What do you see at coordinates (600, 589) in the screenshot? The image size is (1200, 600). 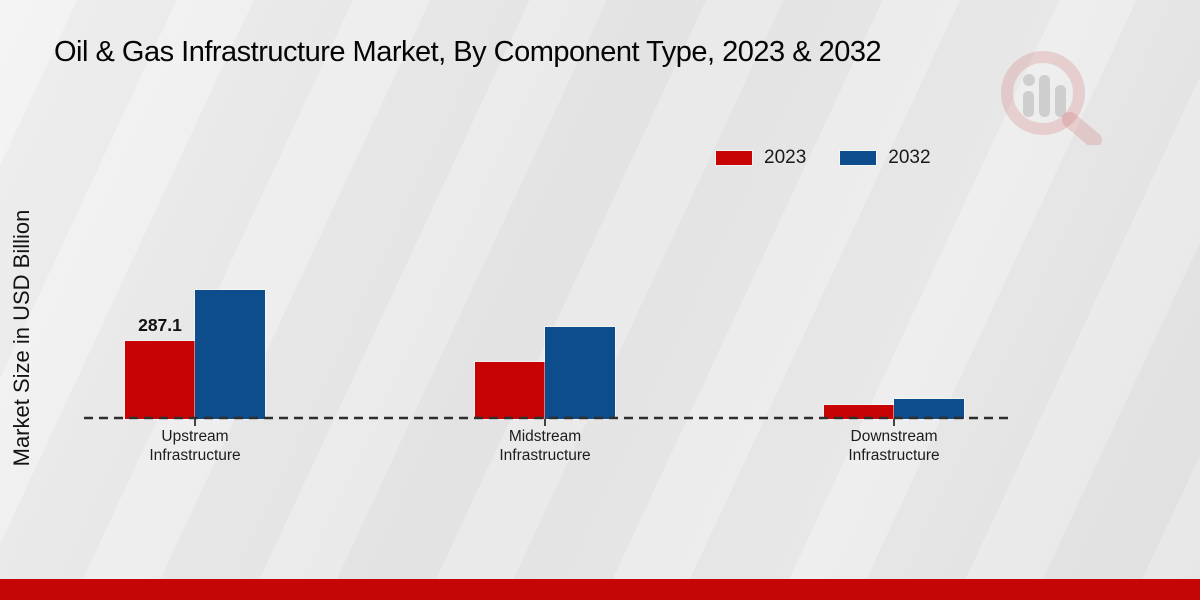 I see `footer-accent-bar` at bounding box center [600, 589].